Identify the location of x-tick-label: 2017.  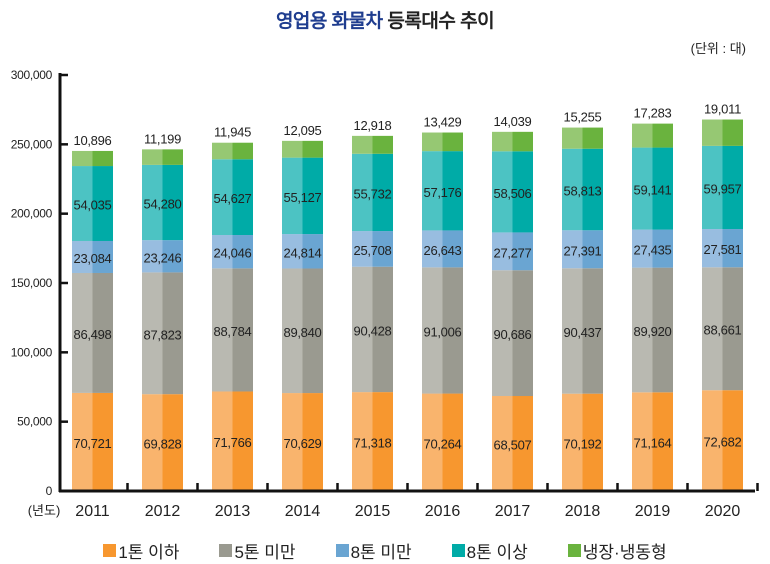
(513, 511).